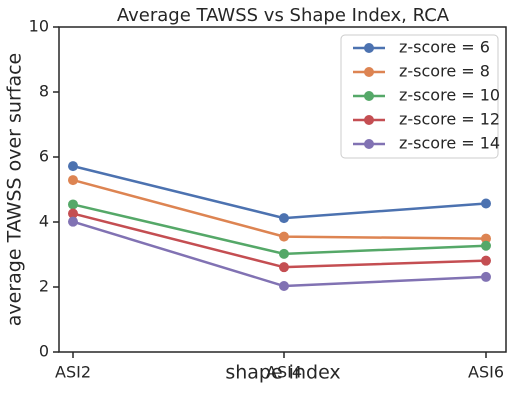 Image resolution: width=522 pixels, height=410 pixels. I want to click on y-tick-label: 2, so click(44, 286).